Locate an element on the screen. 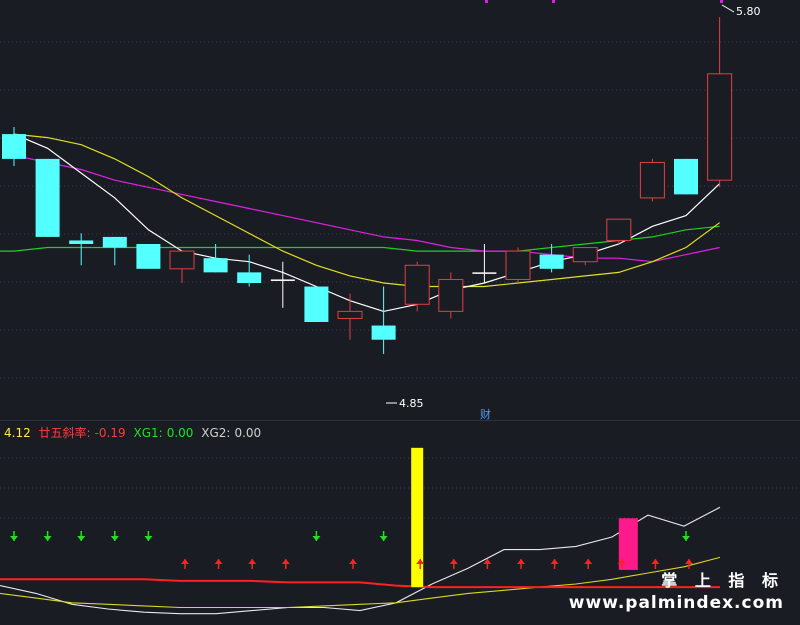 Image resolution: width=800 pixels, height=625 pixels. finance-marker: 财 is located at coordinates (485, 414).